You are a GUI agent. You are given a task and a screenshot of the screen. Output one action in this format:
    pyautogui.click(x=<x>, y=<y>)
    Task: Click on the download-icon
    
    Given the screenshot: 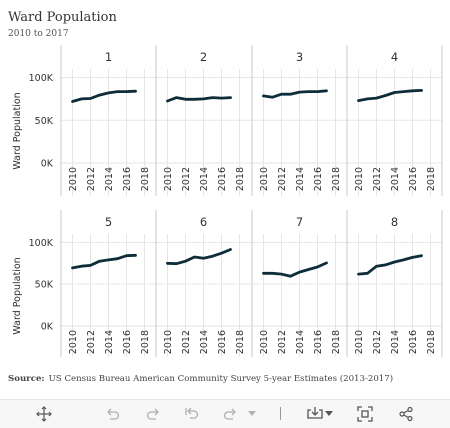 What is the action you would take?
    pyautogui.click(x=315, y=414)
    